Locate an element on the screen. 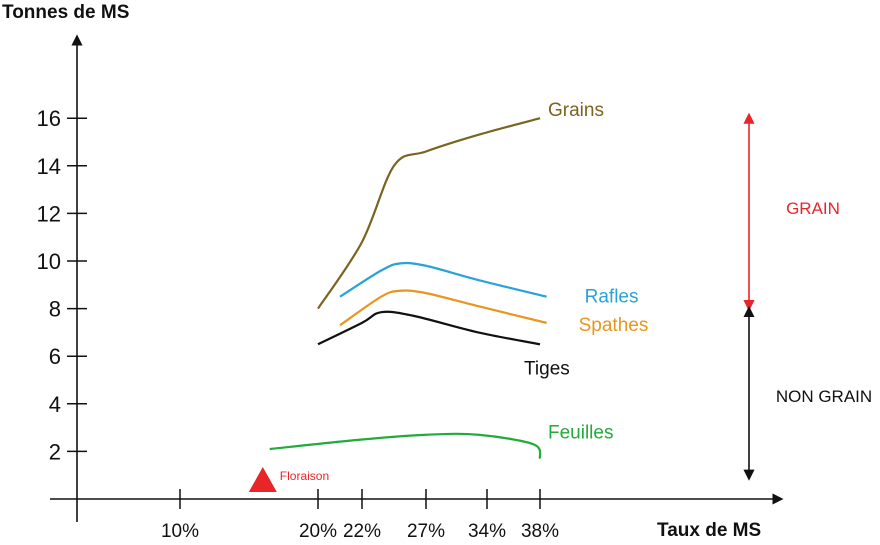 The height and width of the screenshot is (545, 880). y-tick-label: 4 is located at coordinates (55, 404).